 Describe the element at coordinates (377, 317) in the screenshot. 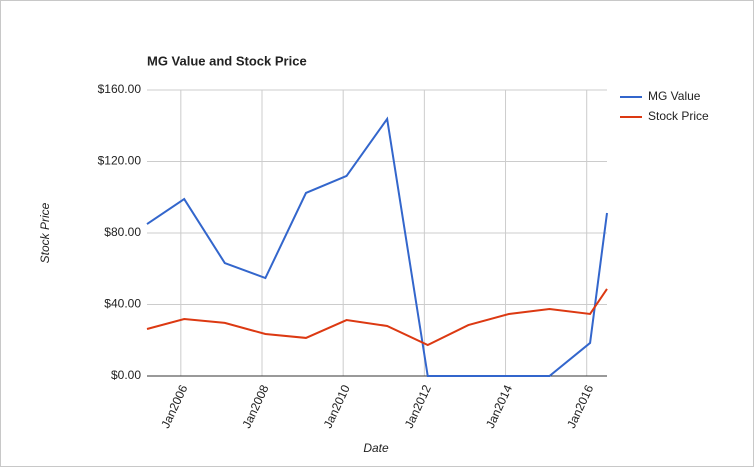

I see `series-line` at that location.